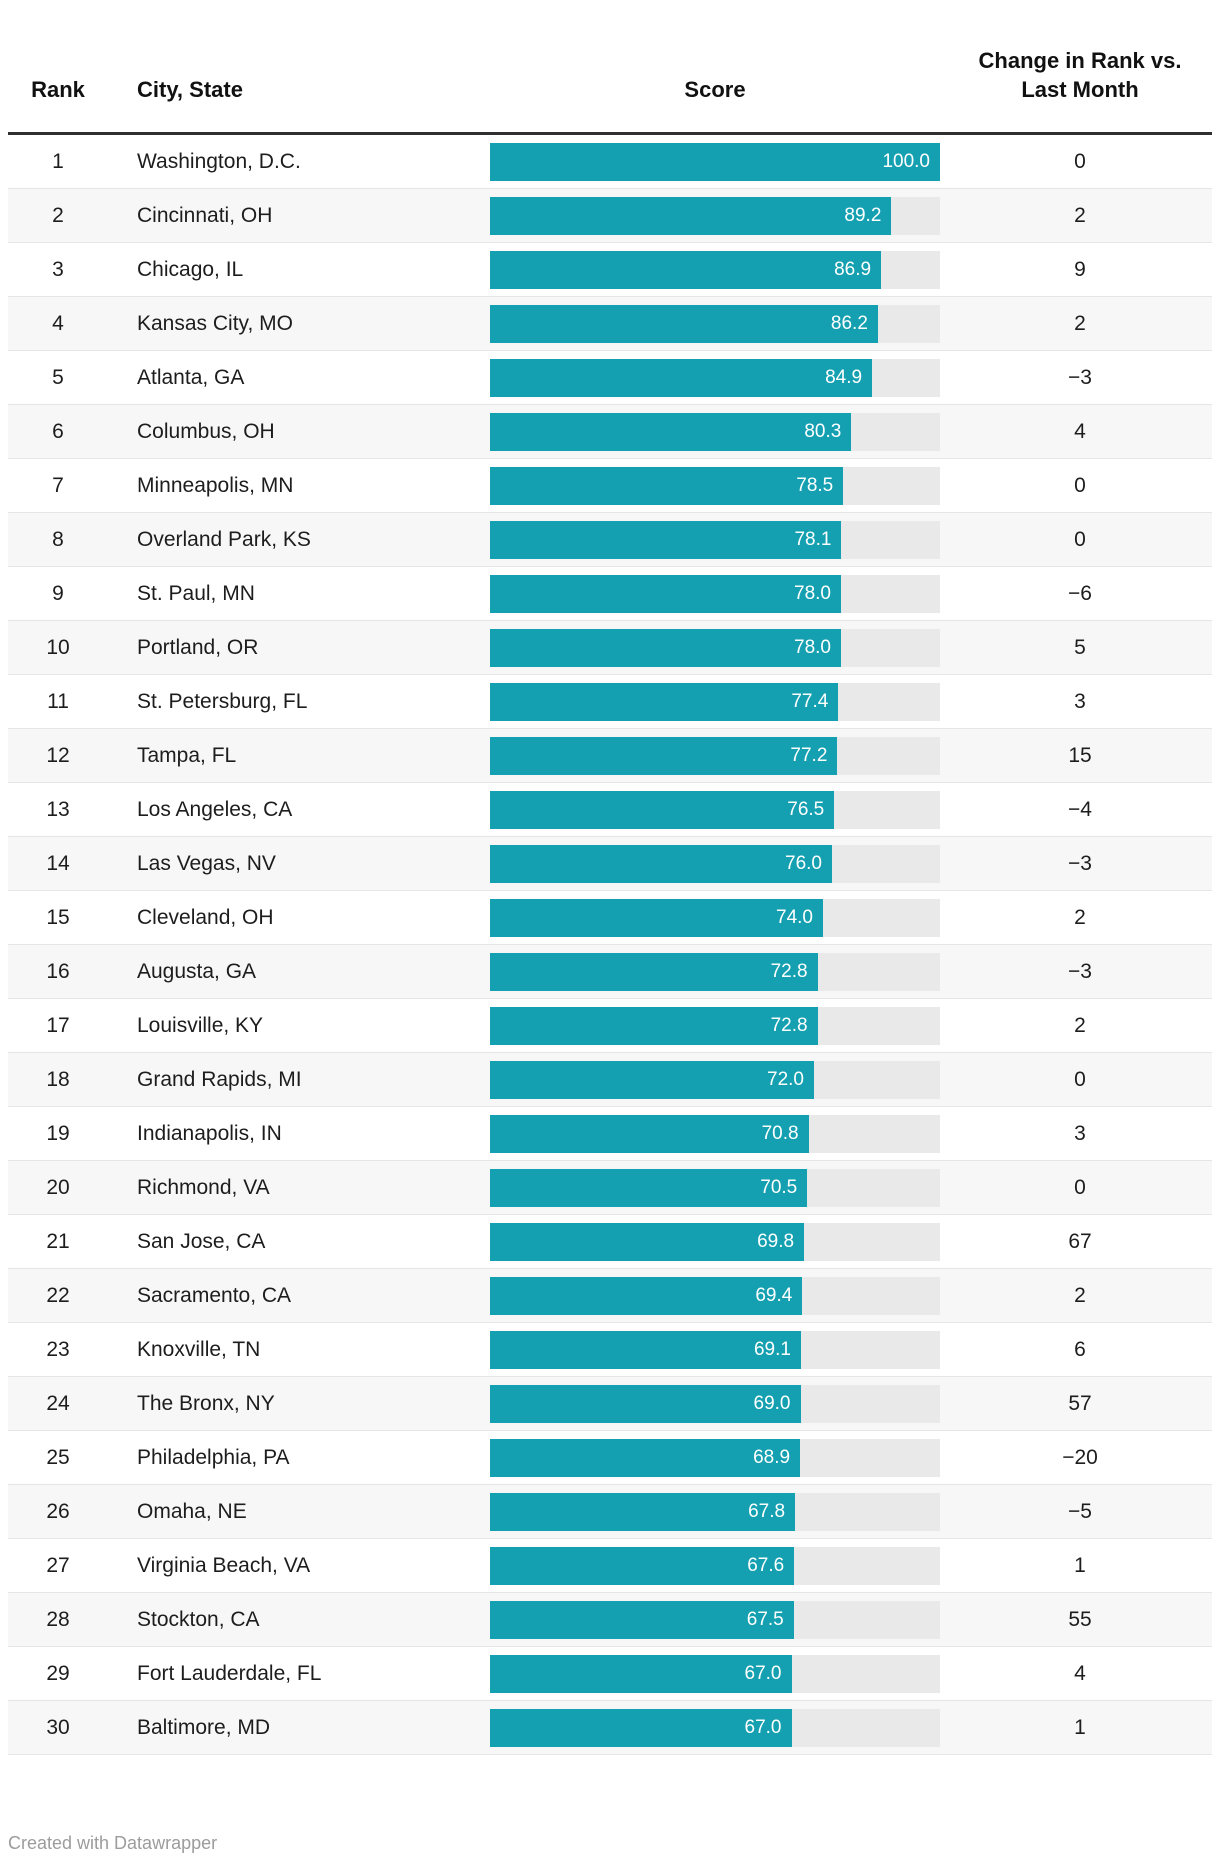 This screenshot has height=1868, width=1220. What do you see at coordinates (58, 485) in the screenshot?
I see `rank-cell: 7` at bounding box center [58, 485].